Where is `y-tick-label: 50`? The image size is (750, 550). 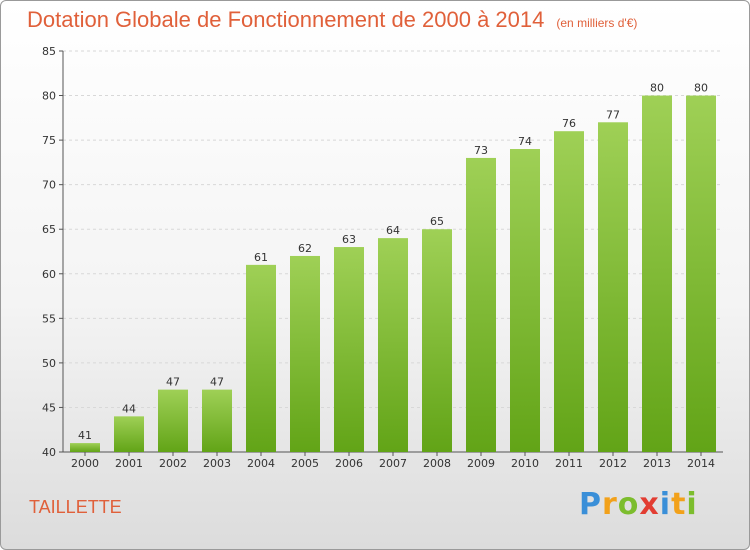
y-tick-label: 50 is located at coordinates (49, 363).